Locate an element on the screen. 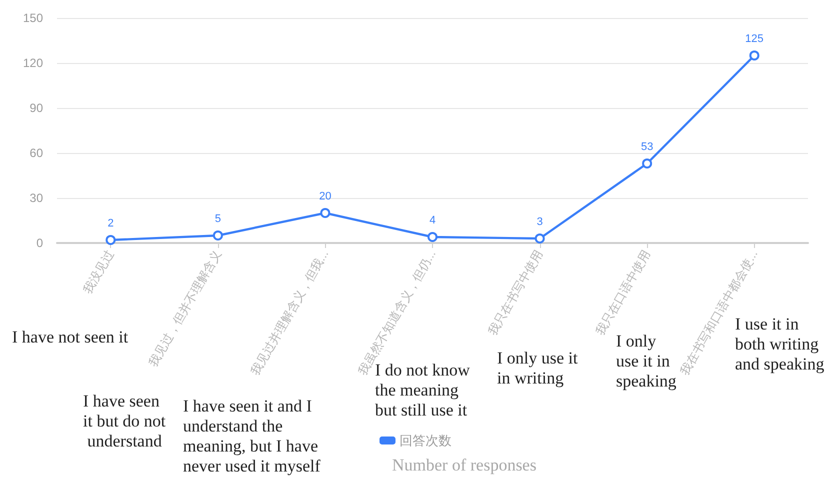  x-tick-label: 我只在书写中使用 is located at coordinates (516, 293).